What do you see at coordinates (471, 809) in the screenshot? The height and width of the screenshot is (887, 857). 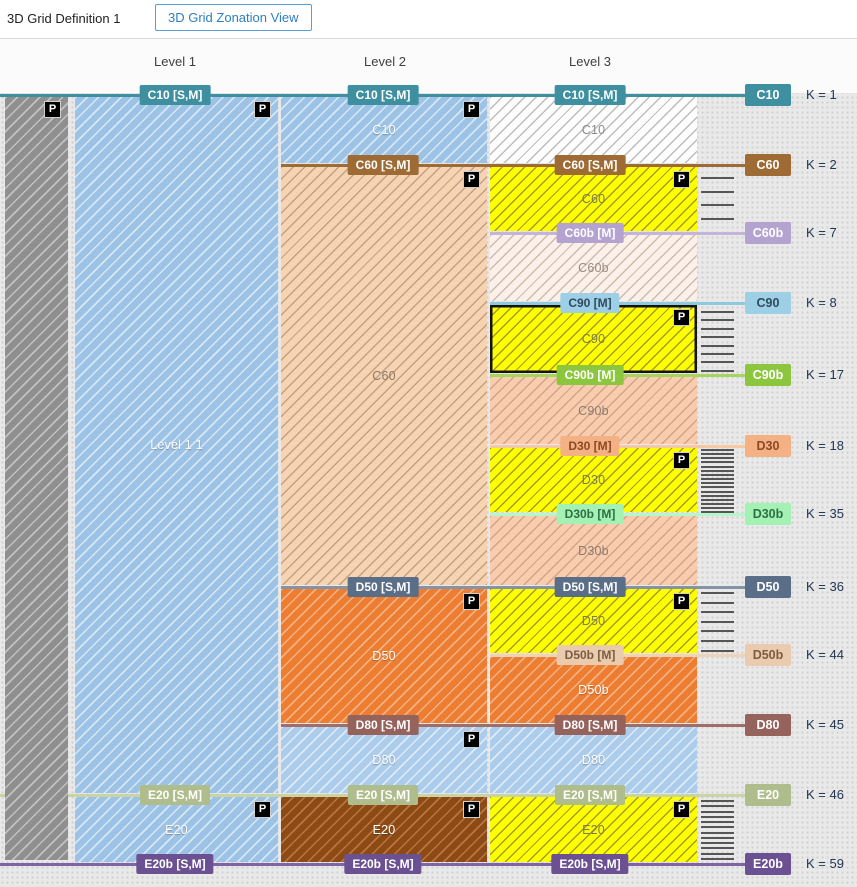 I see `pinned-marker-level2-E20: P` at bounding box center [471, 809].